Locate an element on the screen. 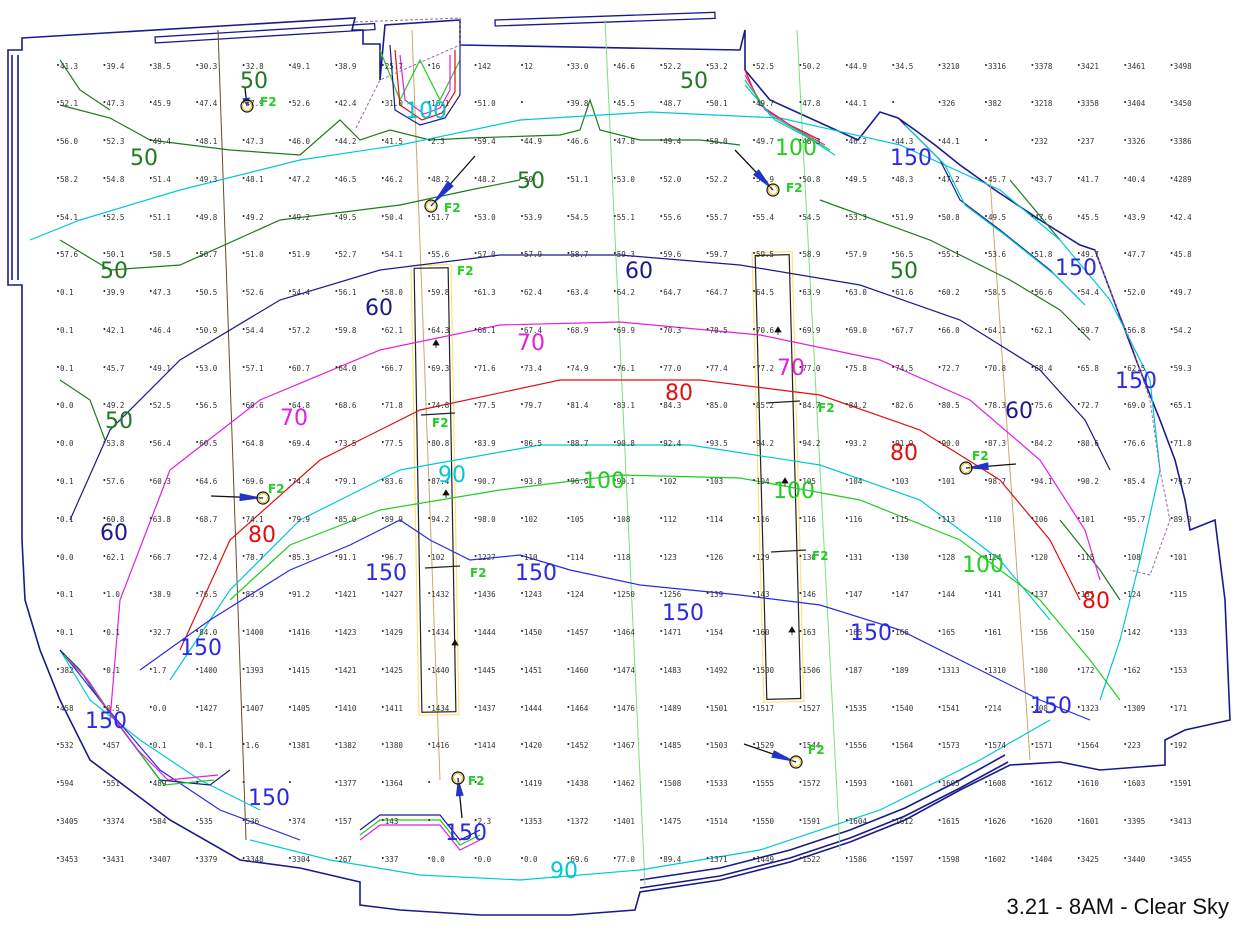 The height and width of the screenshot is (930, 1235). grid-value: 1591 is located at coordinates (811, 821).